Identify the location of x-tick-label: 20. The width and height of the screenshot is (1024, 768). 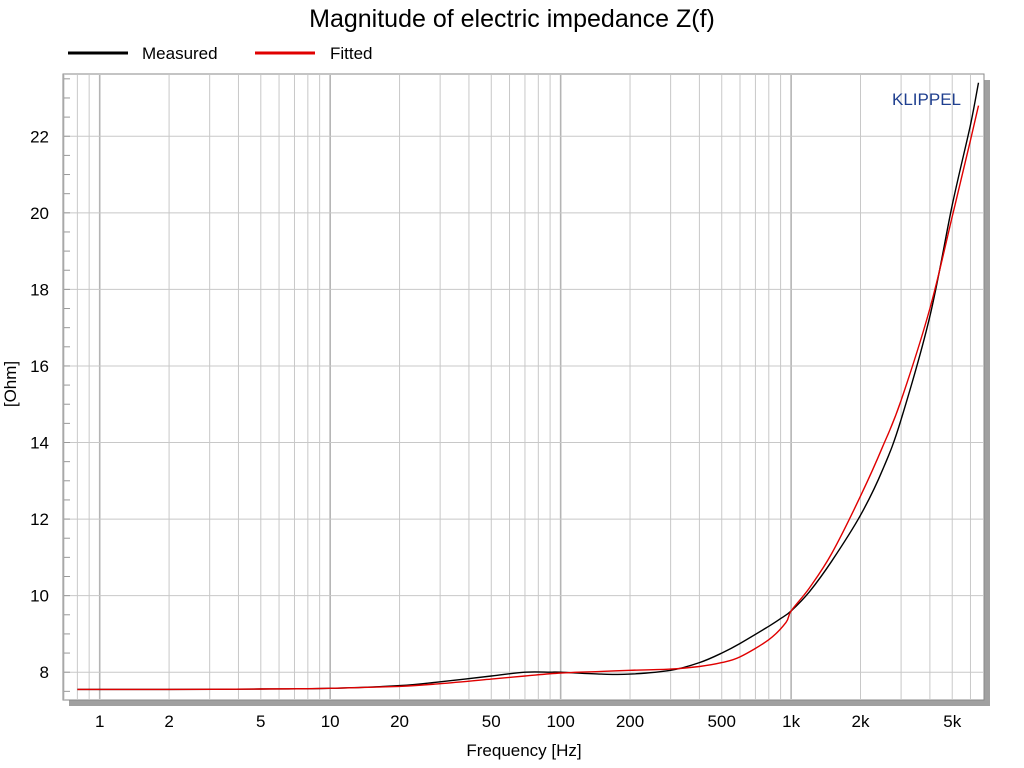
(399, 721).